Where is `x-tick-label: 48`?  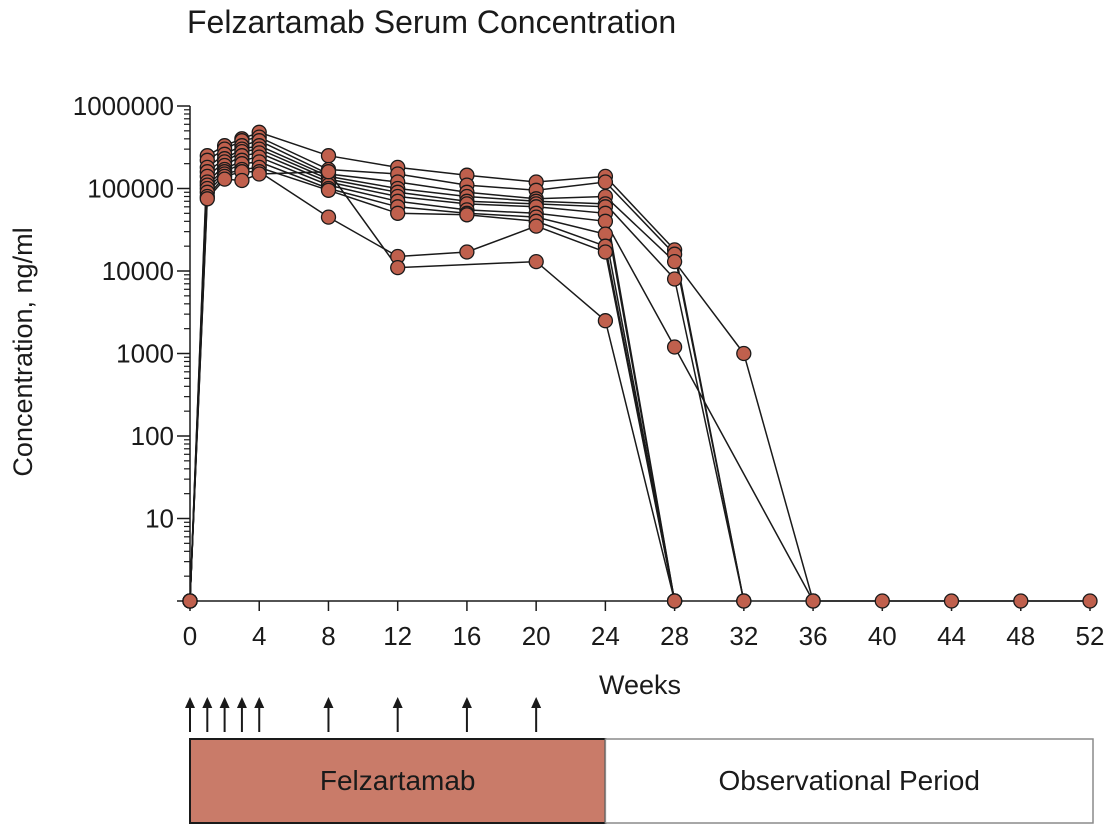 x-tick-label: 48 is located at coordinates (1020, 636).